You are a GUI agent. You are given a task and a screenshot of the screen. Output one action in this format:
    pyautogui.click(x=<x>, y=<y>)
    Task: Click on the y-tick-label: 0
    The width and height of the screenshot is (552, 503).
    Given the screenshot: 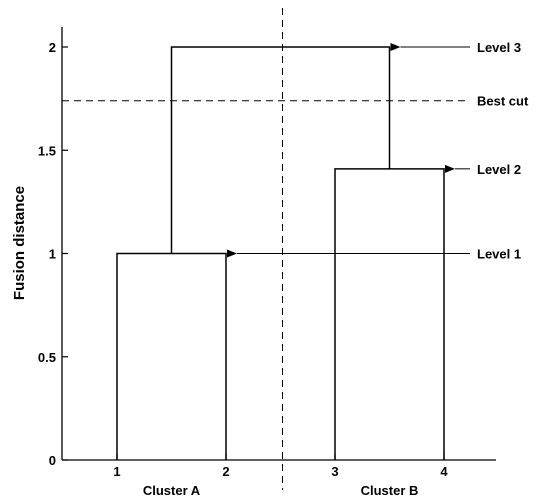 What is the action you would take?
    pyautogui.click(x=52, y=460)
    